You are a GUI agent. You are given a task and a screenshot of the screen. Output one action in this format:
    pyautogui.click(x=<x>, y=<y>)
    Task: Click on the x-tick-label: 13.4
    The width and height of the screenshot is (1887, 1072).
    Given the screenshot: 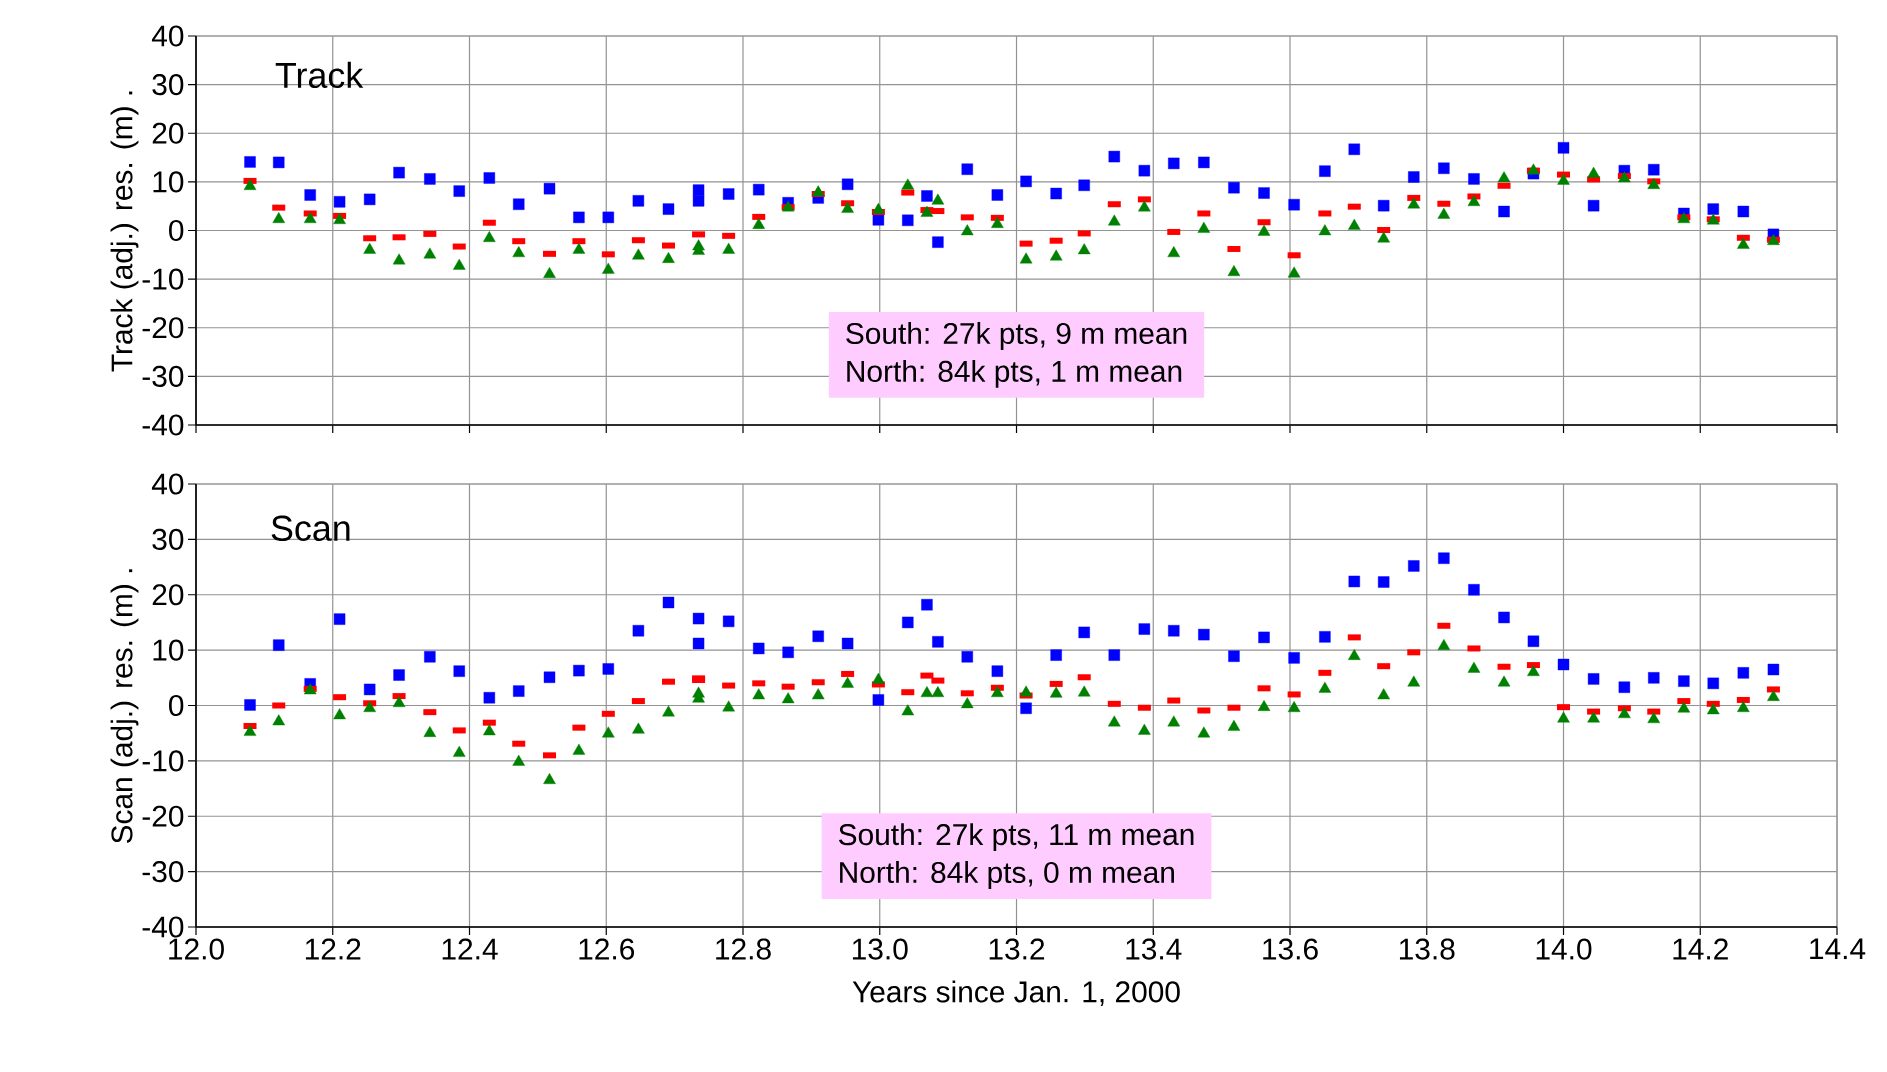 What is the action you would take?
    pyautogui.click(x=1154, y=949)
    